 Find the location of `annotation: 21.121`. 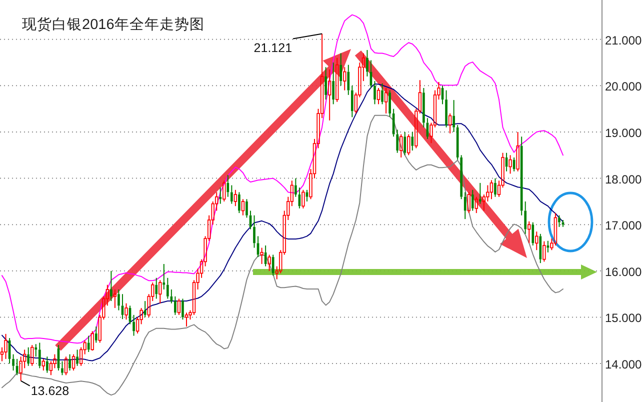

annotation: 21.121 is located at coordinates (273, 47).